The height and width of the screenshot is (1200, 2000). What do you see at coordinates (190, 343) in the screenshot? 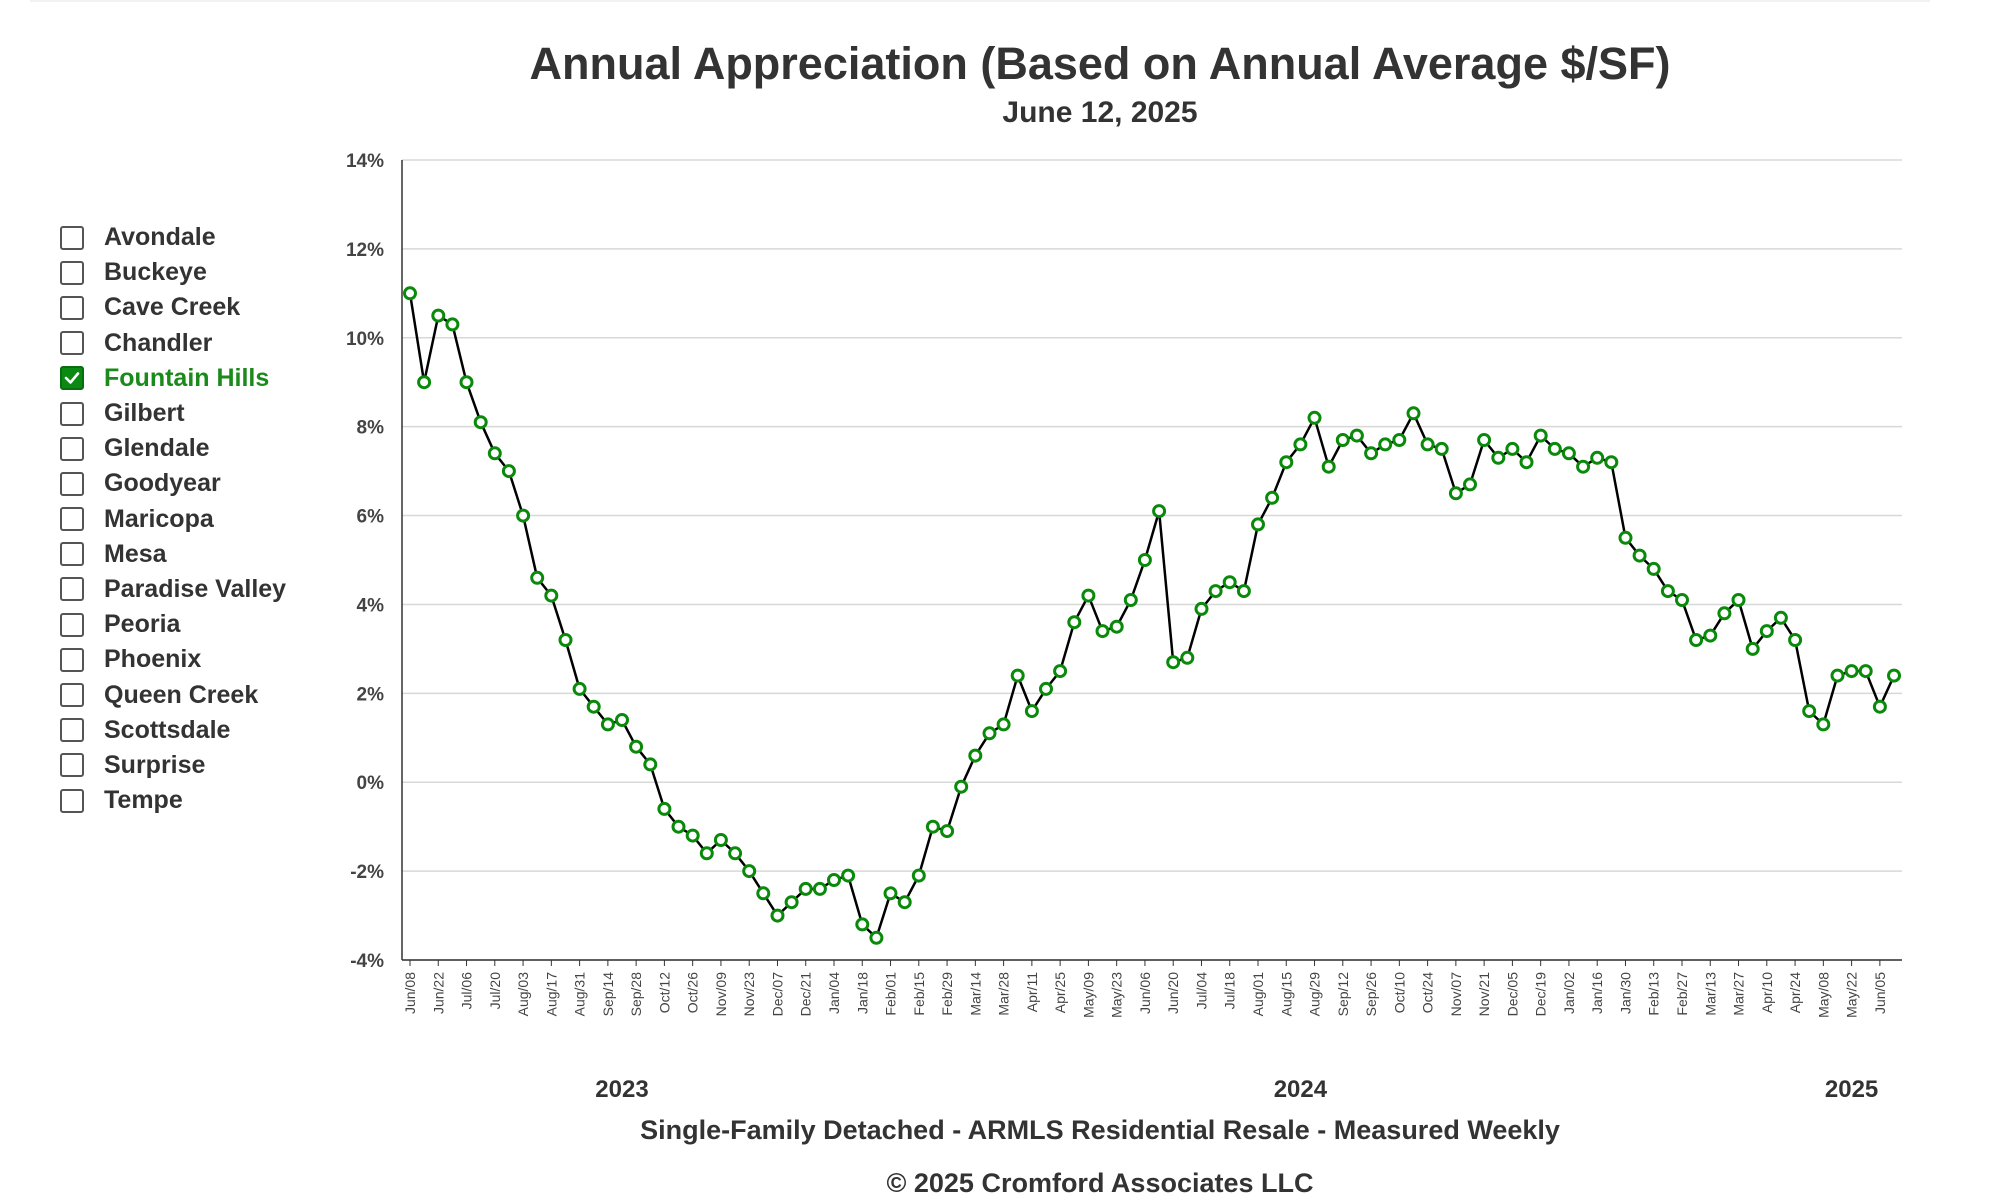
I see `legend-item-chandler: Chandler` at bounding box center [190, 343].